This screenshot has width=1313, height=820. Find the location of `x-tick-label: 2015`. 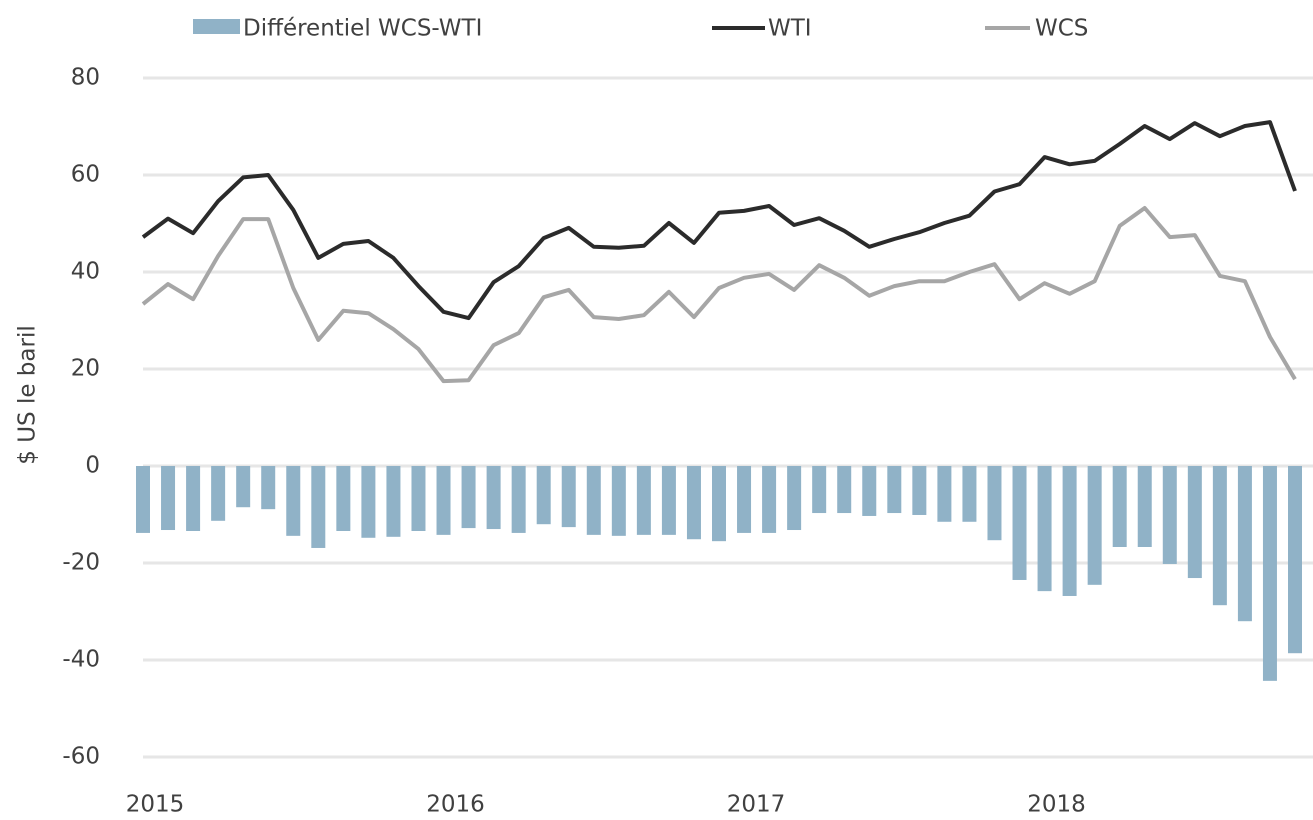

x-tick-label: 2015 is located at coordinates (155, 805).